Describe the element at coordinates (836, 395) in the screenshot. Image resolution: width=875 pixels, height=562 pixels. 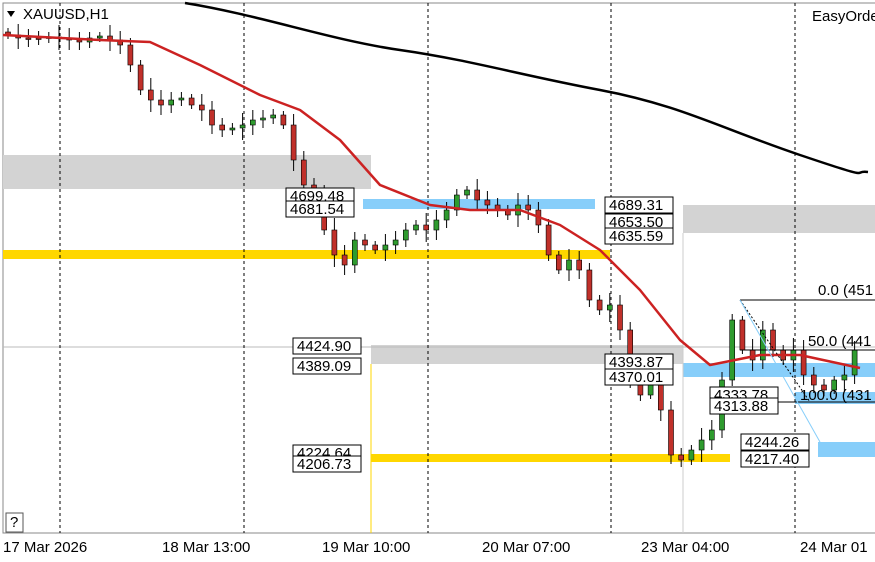
I see `fib-label: 100.0 (431` at that location.